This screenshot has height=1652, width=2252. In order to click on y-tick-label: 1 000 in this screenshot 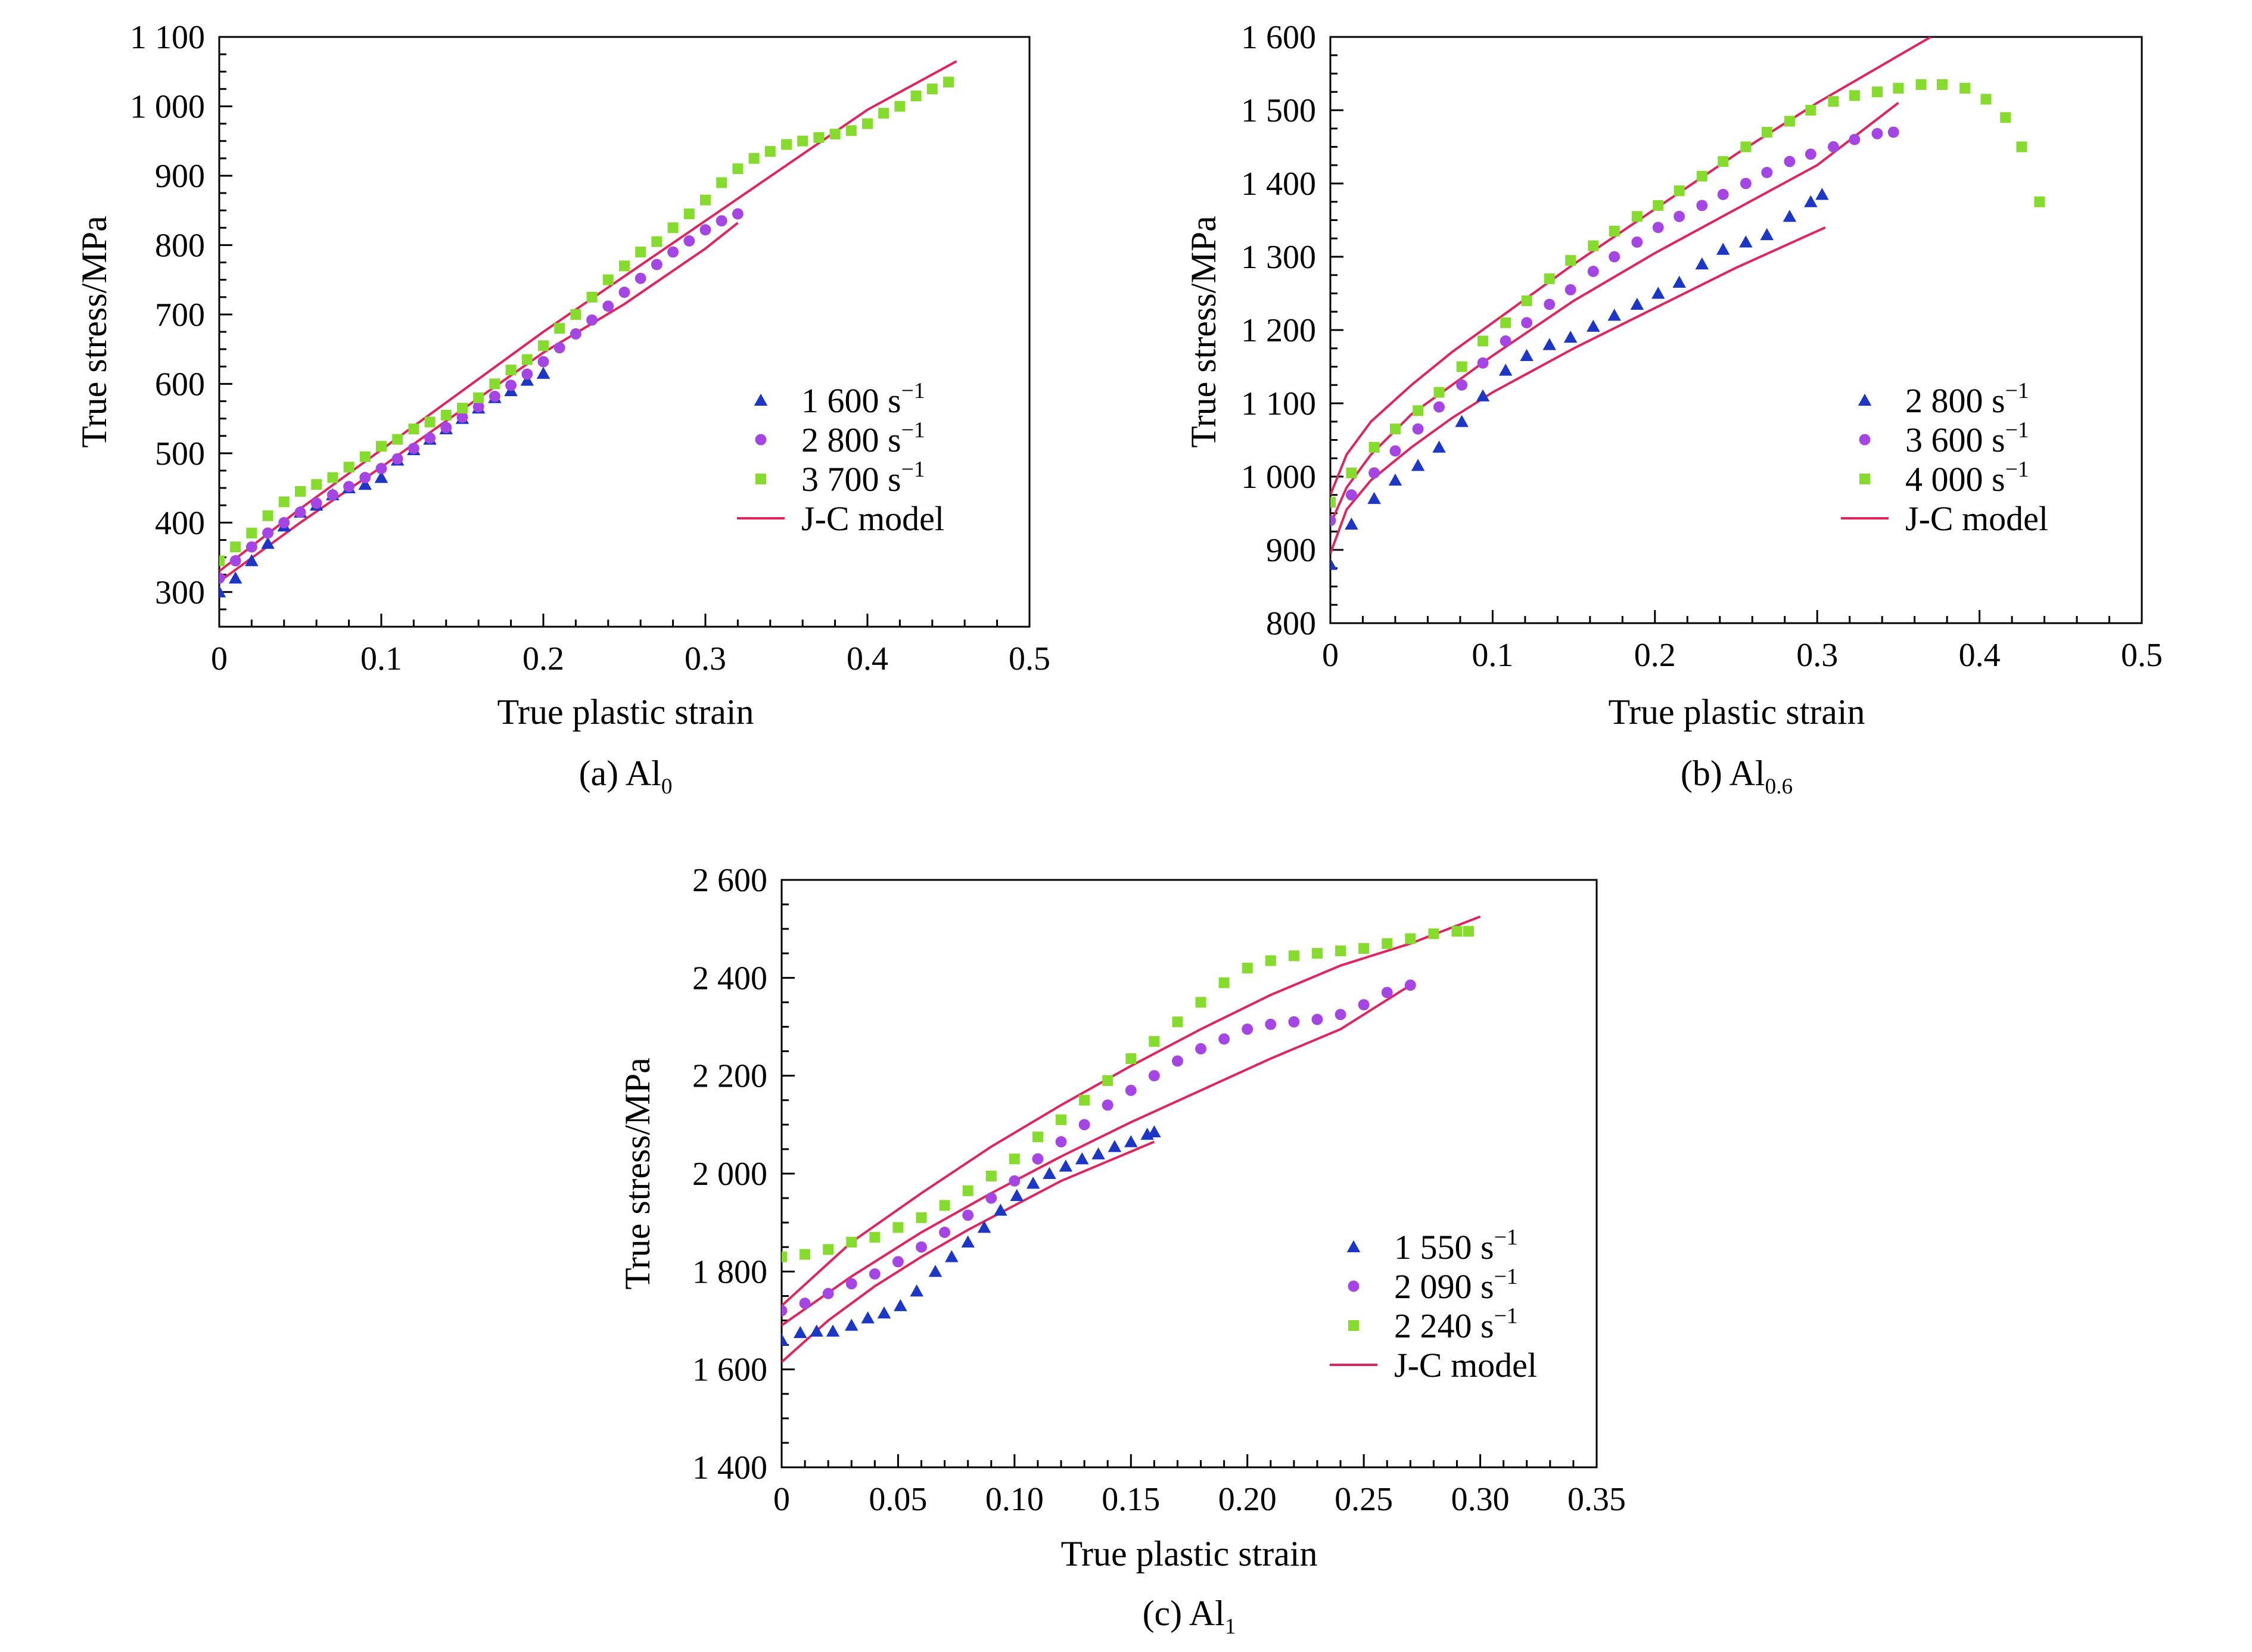, I will do `click(167, 106)`.